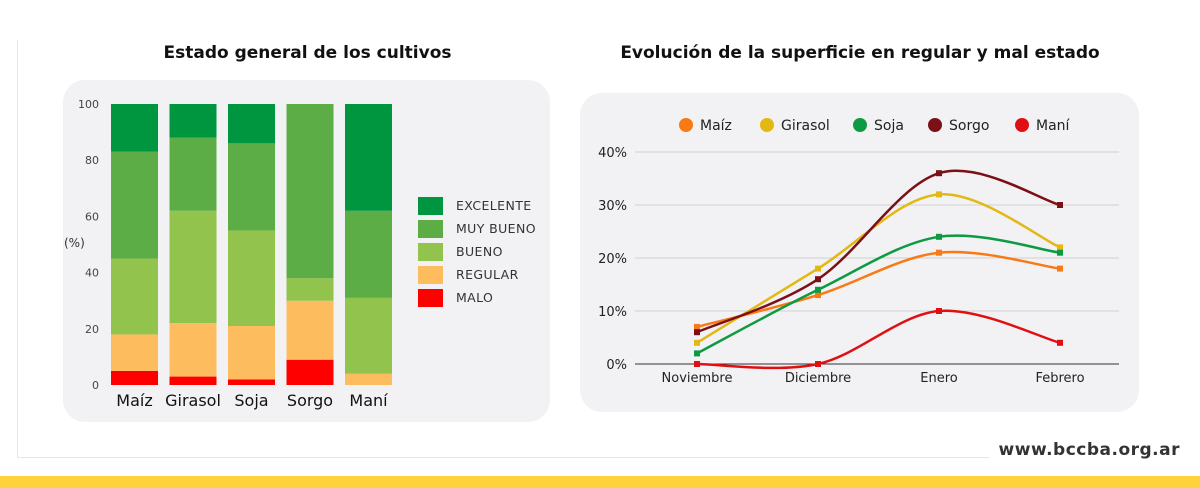  Describe the element at coordinates (818, 378) in the screenshot. I see `line-x-tick-label: Diciembre` at that location.